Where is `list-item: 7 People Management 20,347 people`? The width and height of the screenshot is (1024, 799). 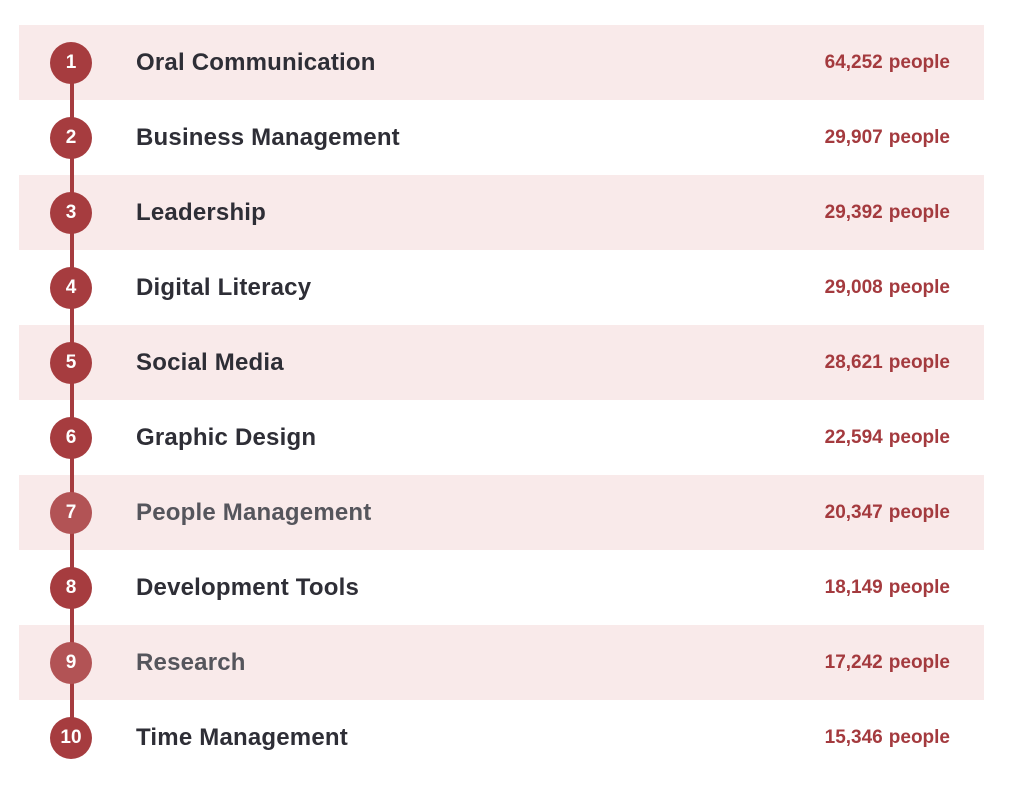 list-item: 7 People Management 20,347 people is located at coordinates (501, 512).